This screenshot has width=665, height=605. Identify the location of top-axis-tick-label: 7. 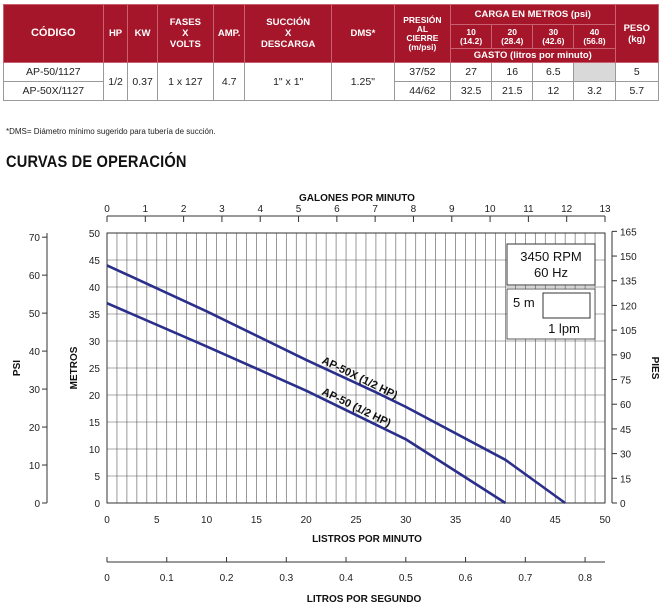
(375, 209).